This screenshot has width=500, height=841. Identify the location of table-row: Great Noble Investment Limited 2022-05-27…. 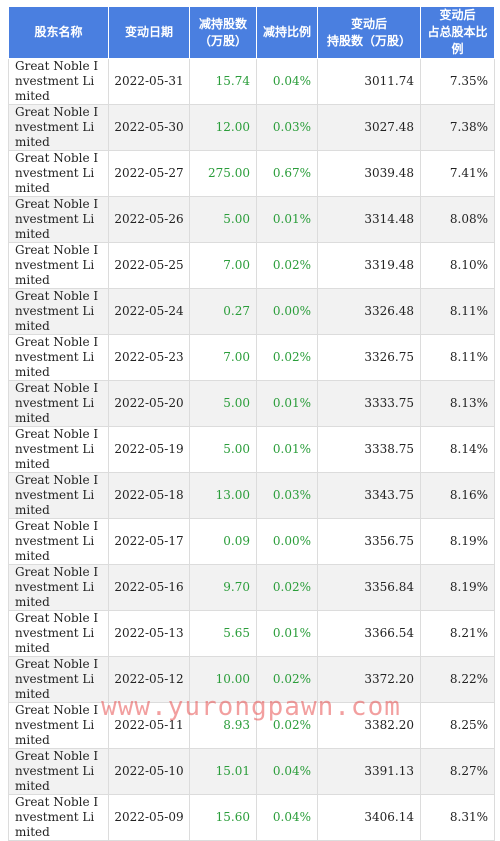
(251, 173).